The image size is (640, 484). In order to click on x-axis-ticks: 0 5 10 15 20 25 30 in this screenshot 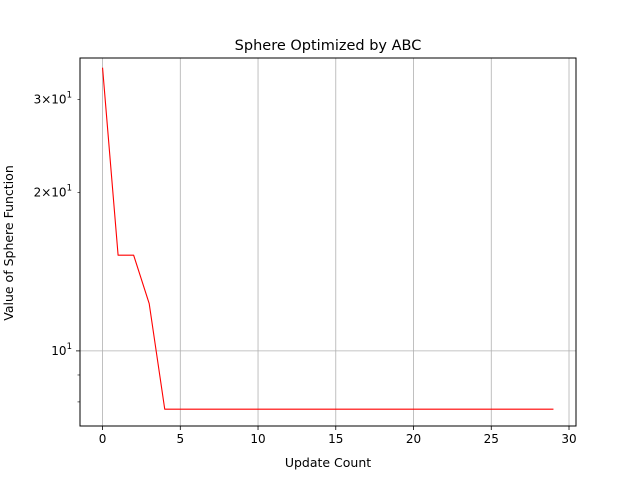, I will do `click(338, 436)`.